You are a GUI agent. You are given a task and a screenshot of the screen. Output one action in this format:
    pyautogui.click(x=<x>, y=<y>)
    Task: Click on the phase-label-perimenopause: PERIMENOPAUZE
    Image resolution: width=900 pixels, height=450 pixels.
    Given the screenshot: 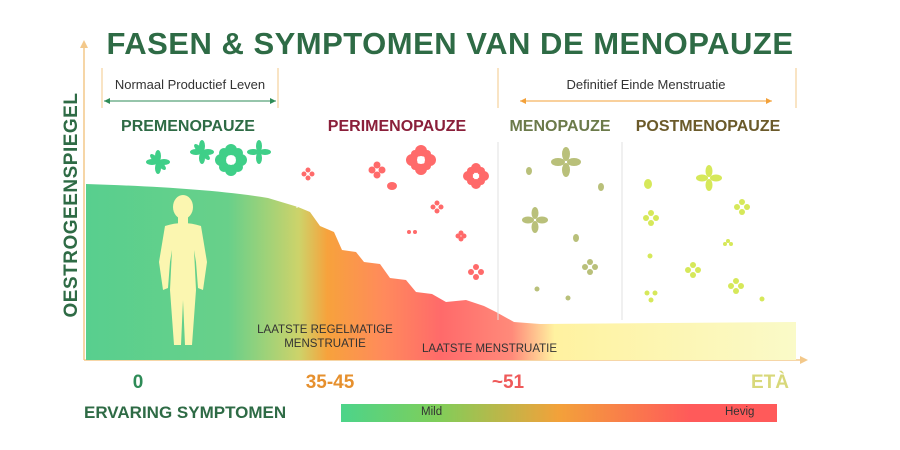 What is the action you would take?
    pyautogui.click(x=397, y=126)
    